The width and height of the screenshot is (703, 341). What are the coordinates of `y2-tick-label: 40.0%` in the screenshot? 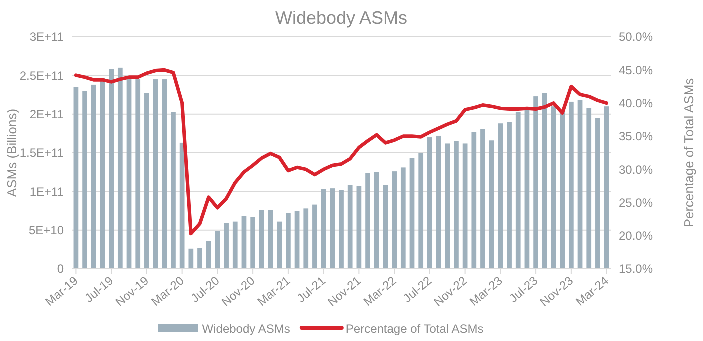 It's located at (636, 103).